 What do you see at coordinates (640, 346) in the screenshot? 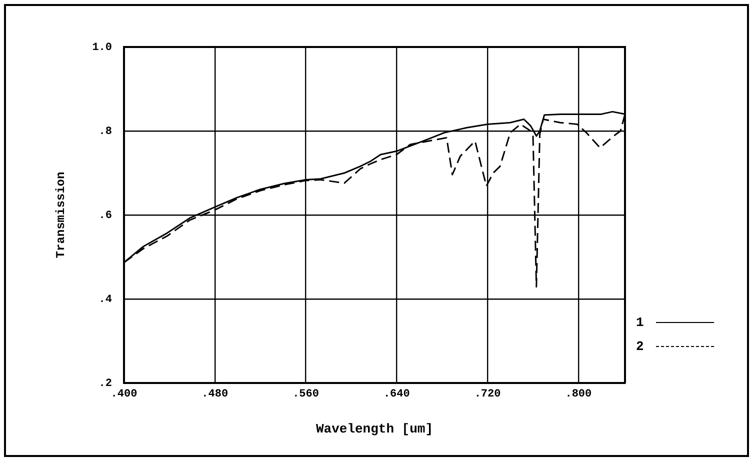
I see `legend-label: 2` at bounding box center [640, 346].